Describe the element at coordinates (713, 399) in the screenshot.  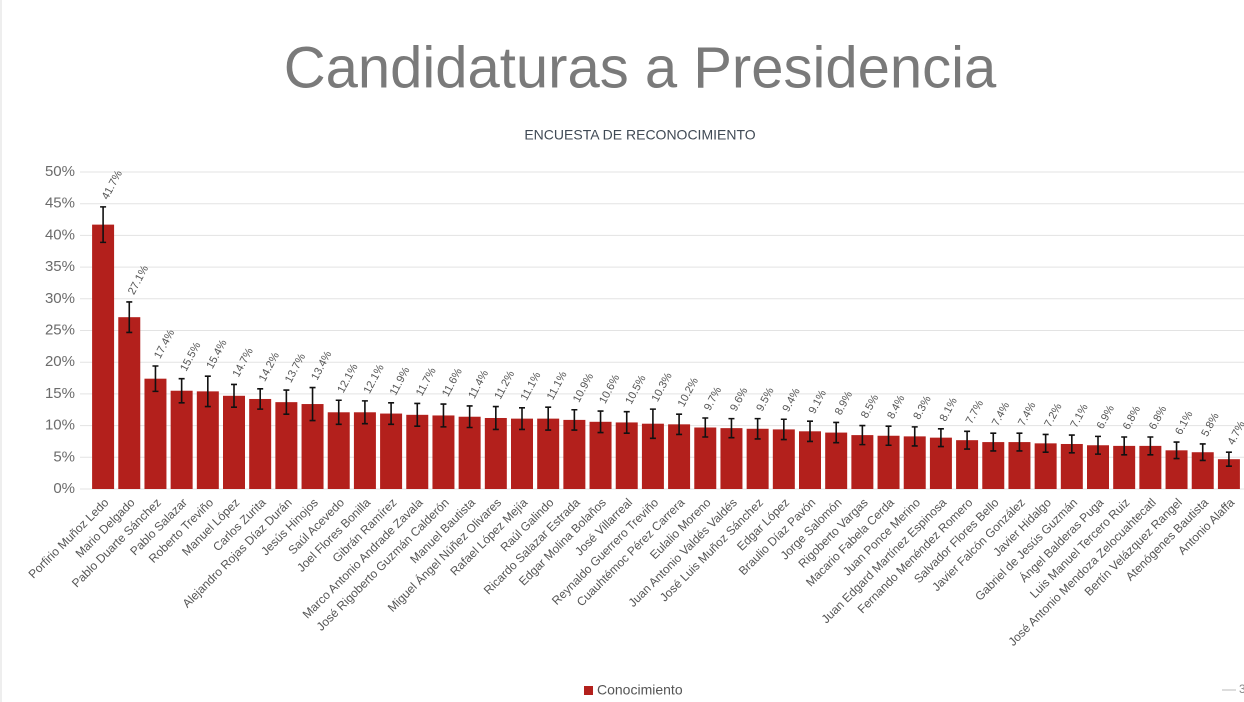
I see `value-label: 9.7%` at that location.